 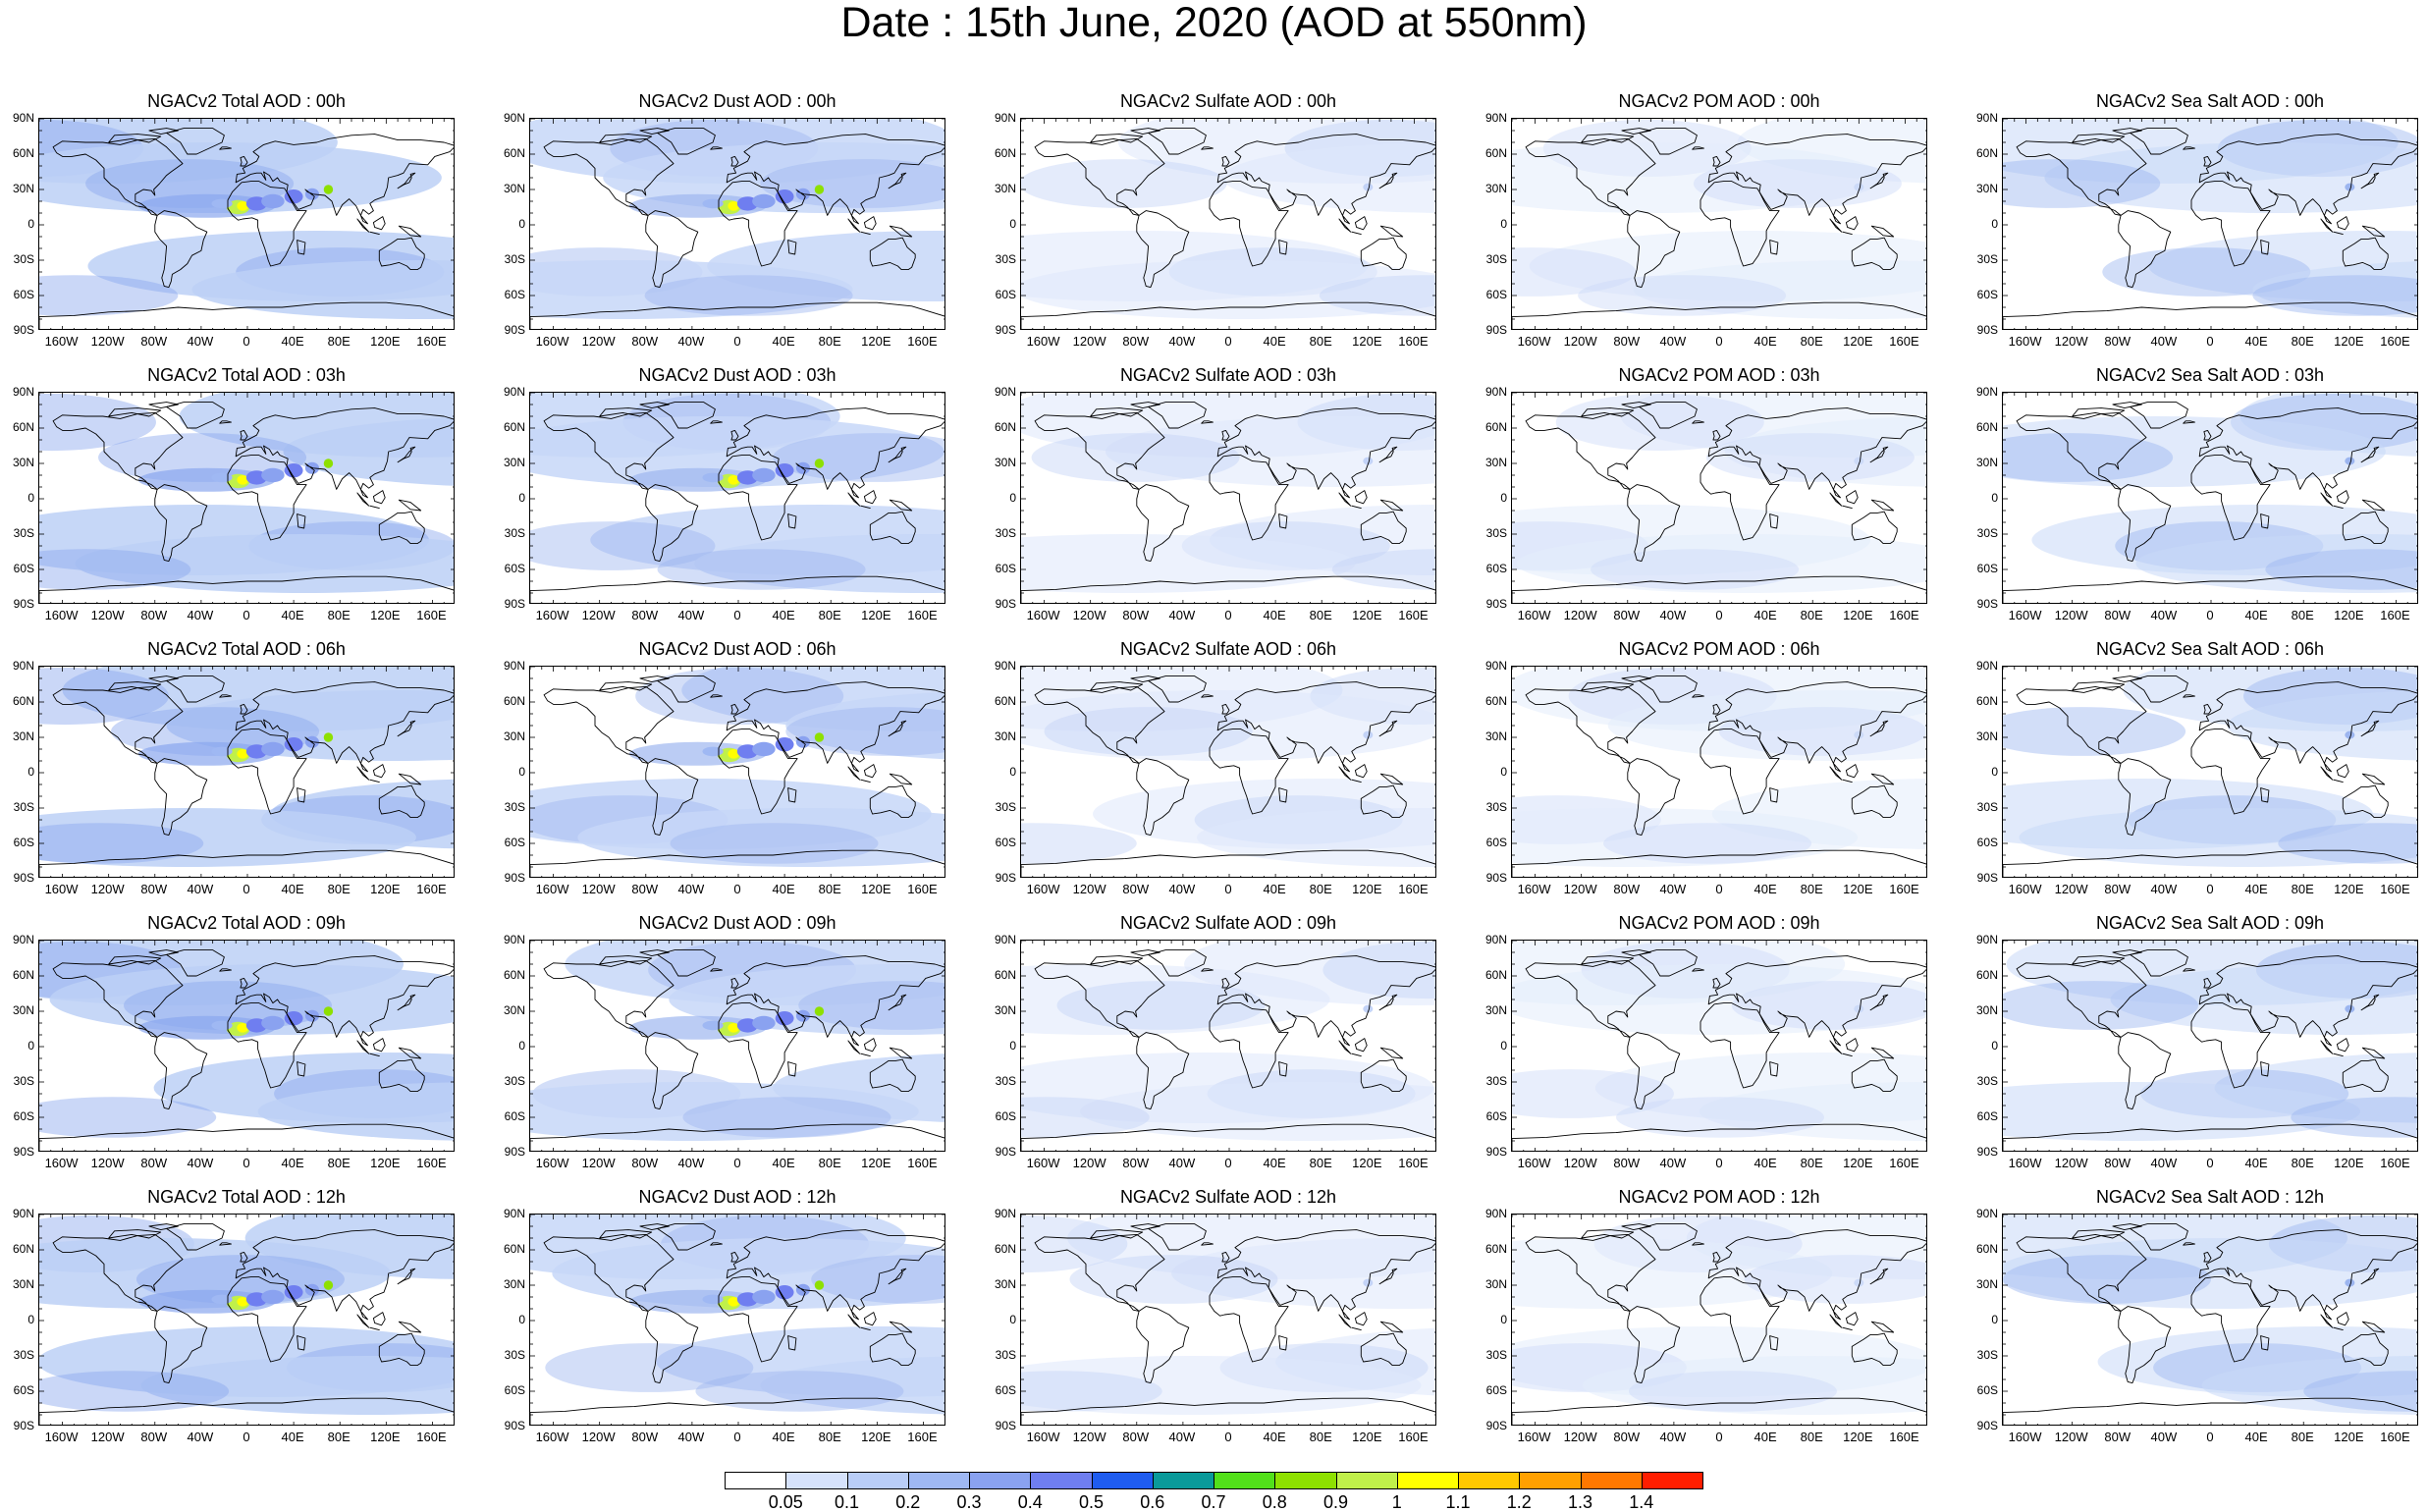 I want to click on panel-title: NGACv2 Sea Salt AOD : 03h, so click(x=2210, y=375).